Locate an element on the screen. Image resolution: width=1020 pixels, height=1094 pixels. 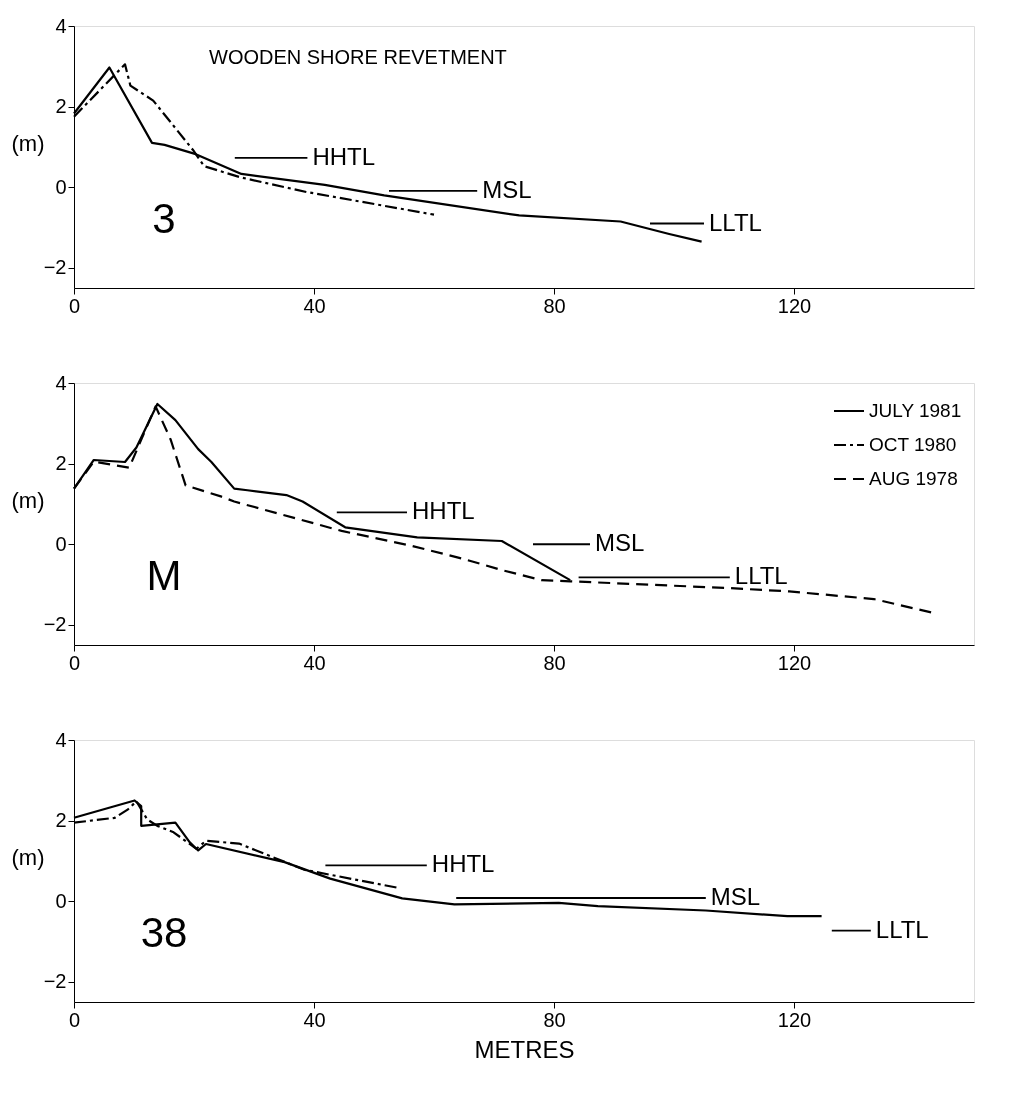
annotation: WOODEN SHORE REVETMENT is located at coordinates (358, 57).